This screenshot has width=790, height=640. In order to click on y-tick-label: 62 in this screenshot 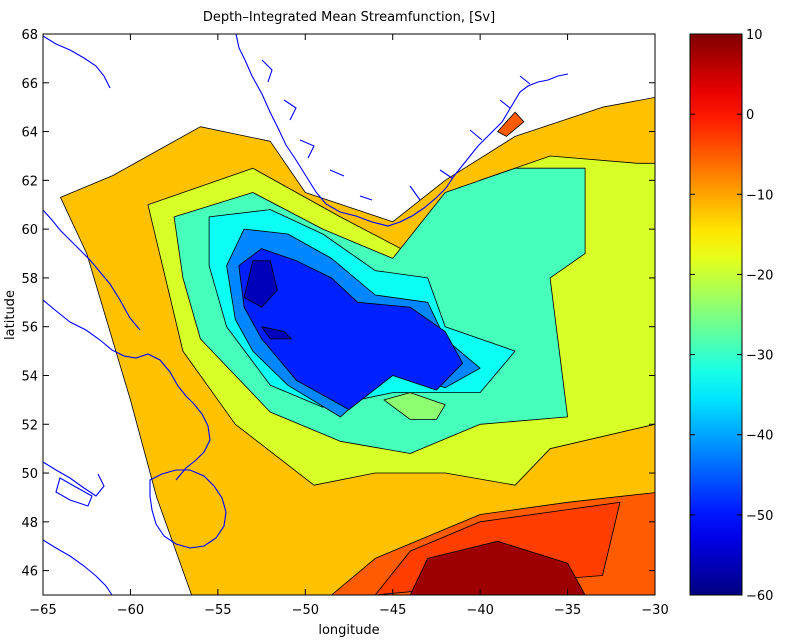, I will do `click(29, 181)`.